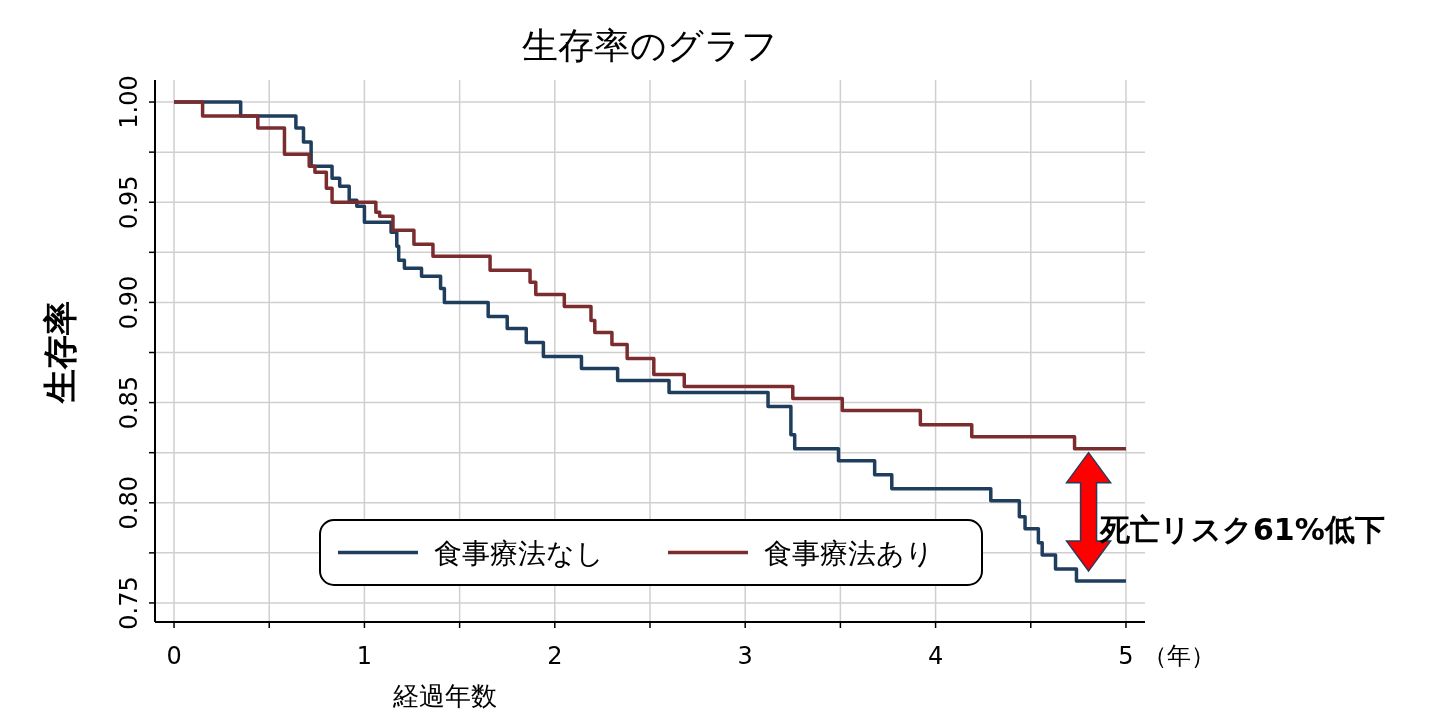 The height and width of the screenshot is (720, 1446). What do you see at coordinates (650, 45) in the screenshot?
I see `chart-title: 生存率のグラフ` at bounding box center [650, 45].